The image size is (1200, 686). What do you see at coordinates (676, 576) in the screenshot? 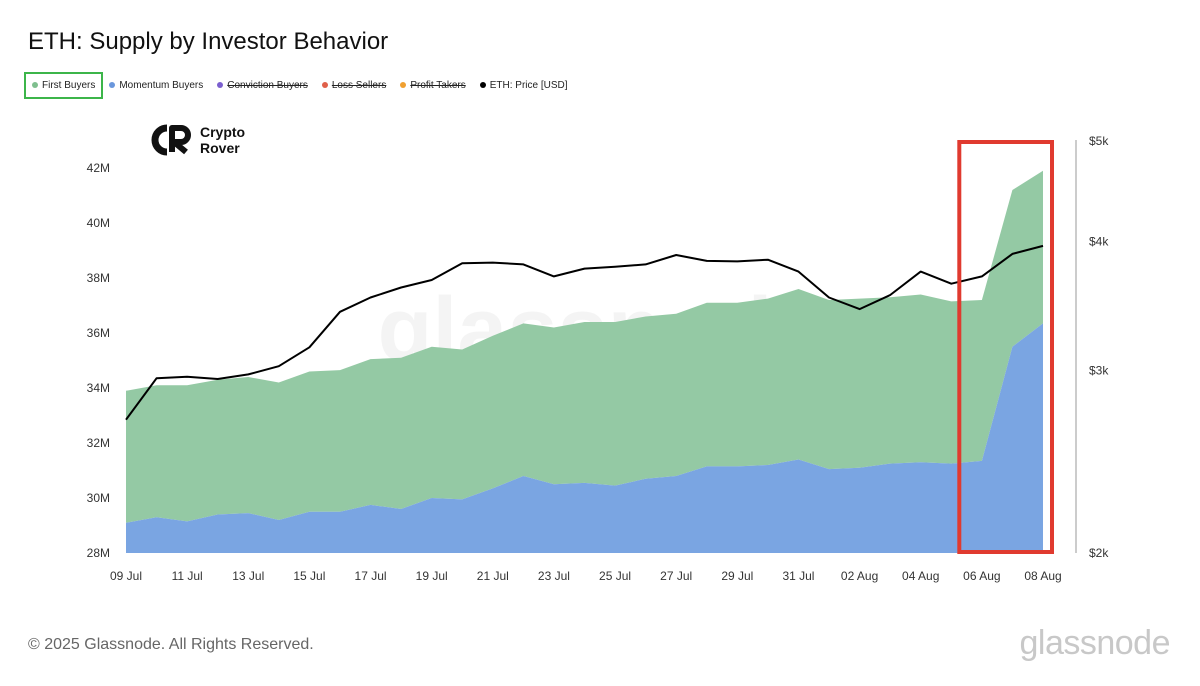
I see `x-tick-label: 27 Jul` at bounding box center [676, 576].